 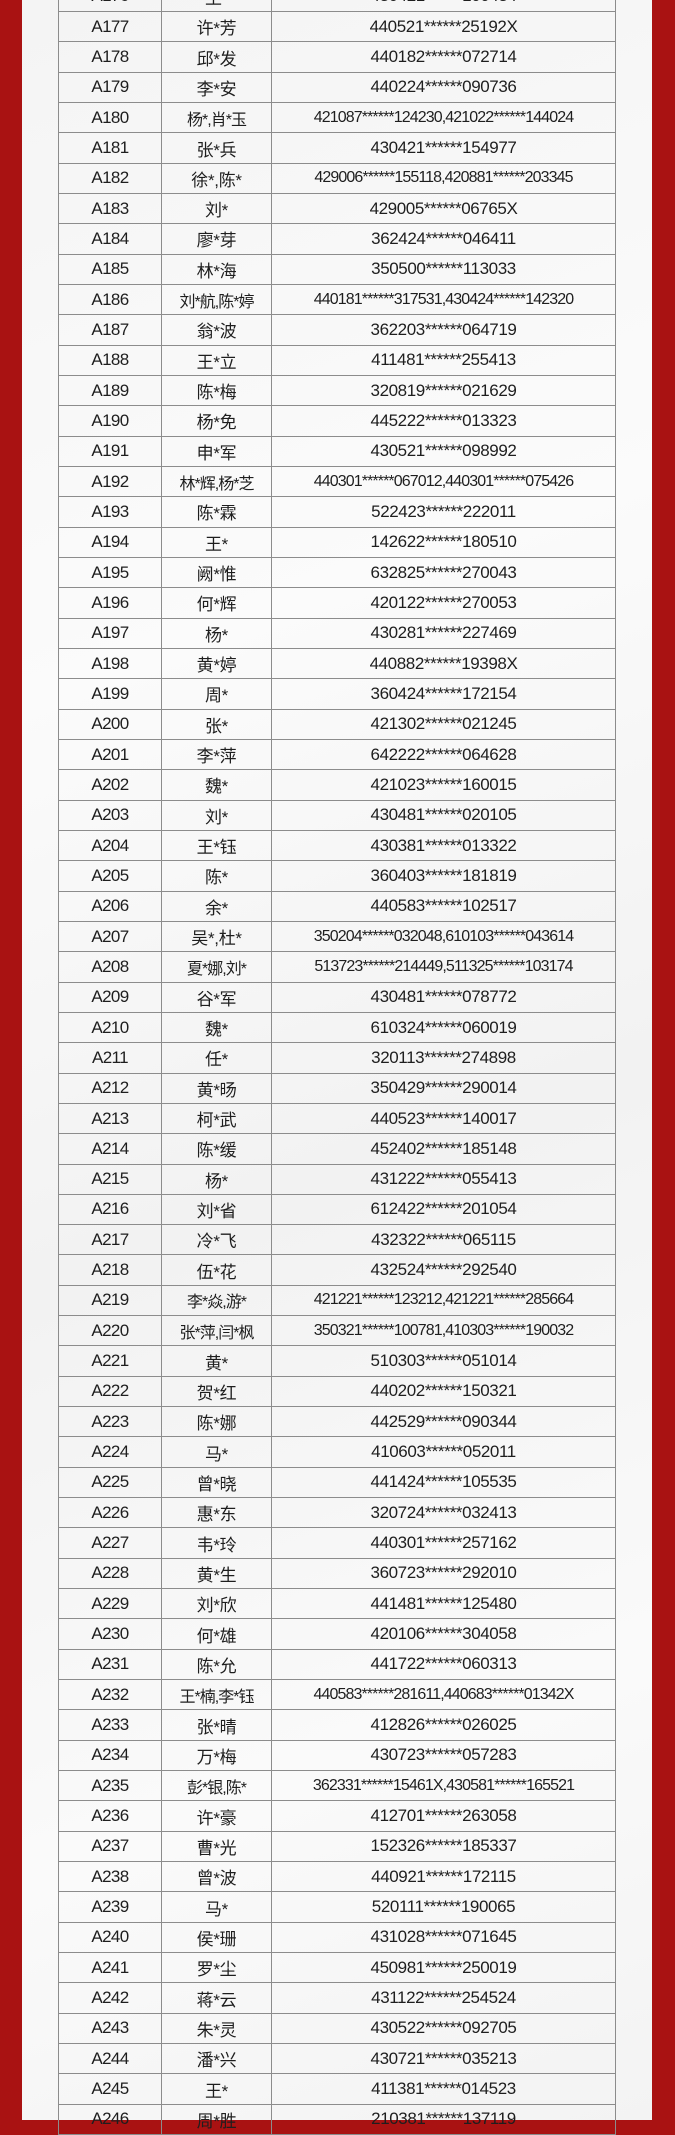 I want to click on table-row: A212 黄*旸 350429******290014, so click(x=337, y=1088).